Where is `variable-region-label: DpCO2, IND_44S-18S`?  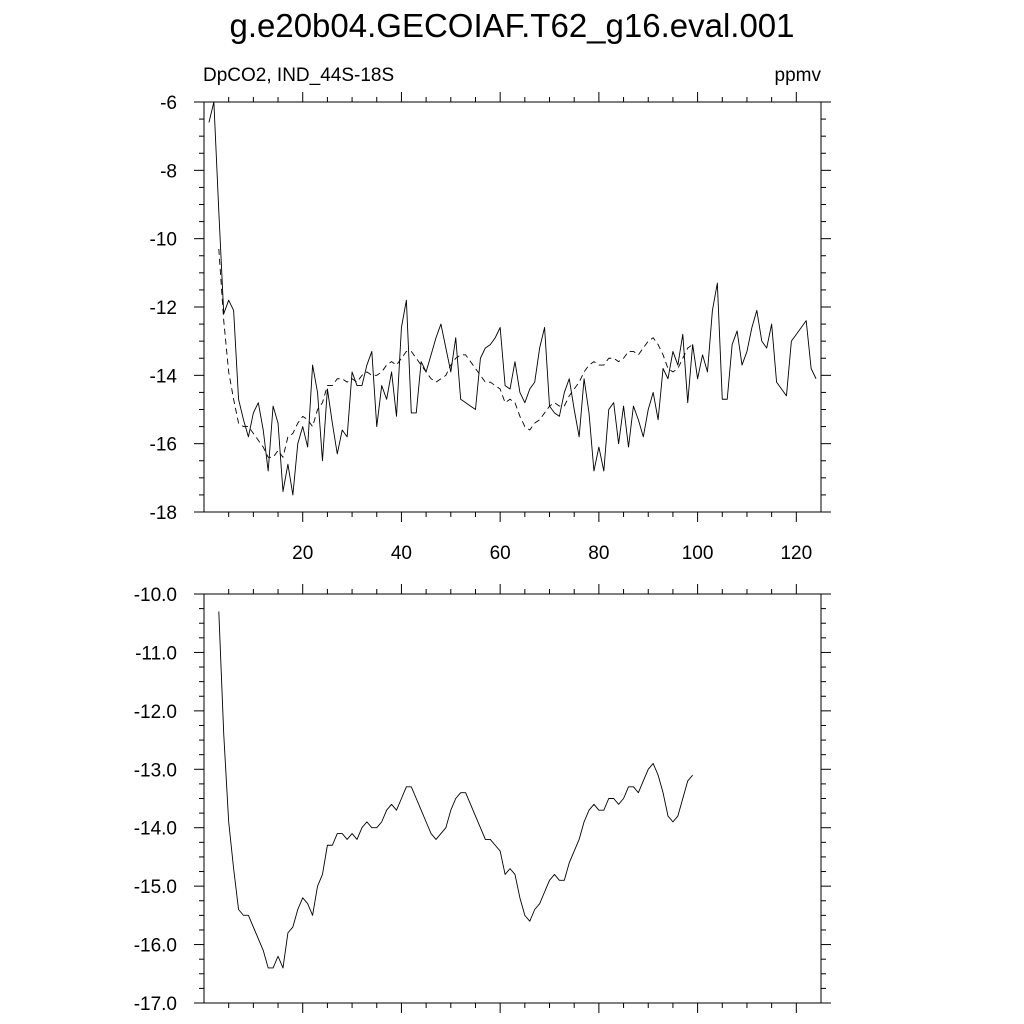
variable-region-label: DpCO2, IND_44S-18S is located at coordinates (299, 75).